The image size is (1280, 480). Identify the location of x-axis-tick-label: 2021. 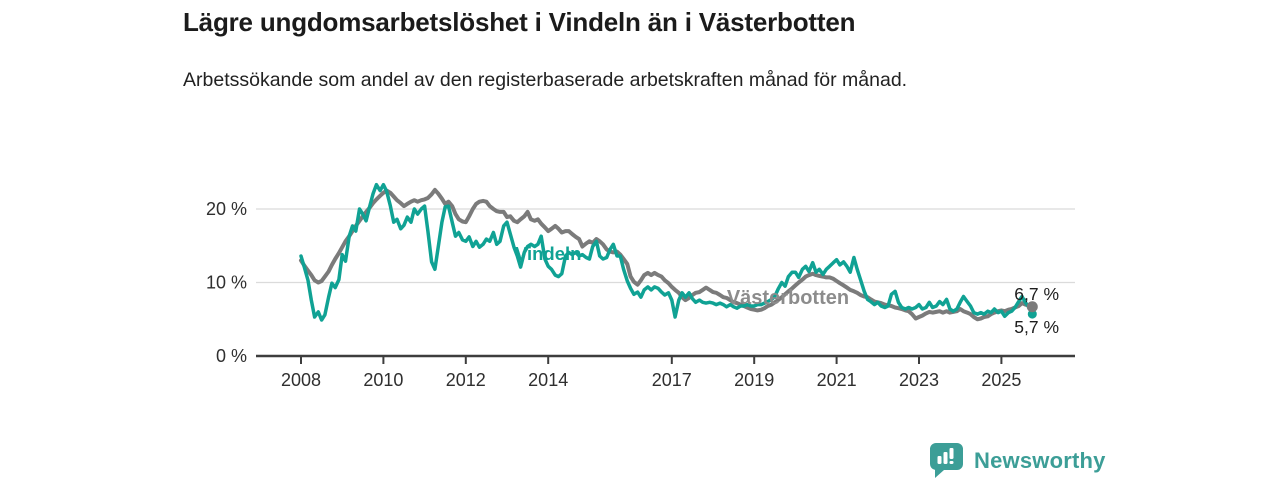
(837, 380).